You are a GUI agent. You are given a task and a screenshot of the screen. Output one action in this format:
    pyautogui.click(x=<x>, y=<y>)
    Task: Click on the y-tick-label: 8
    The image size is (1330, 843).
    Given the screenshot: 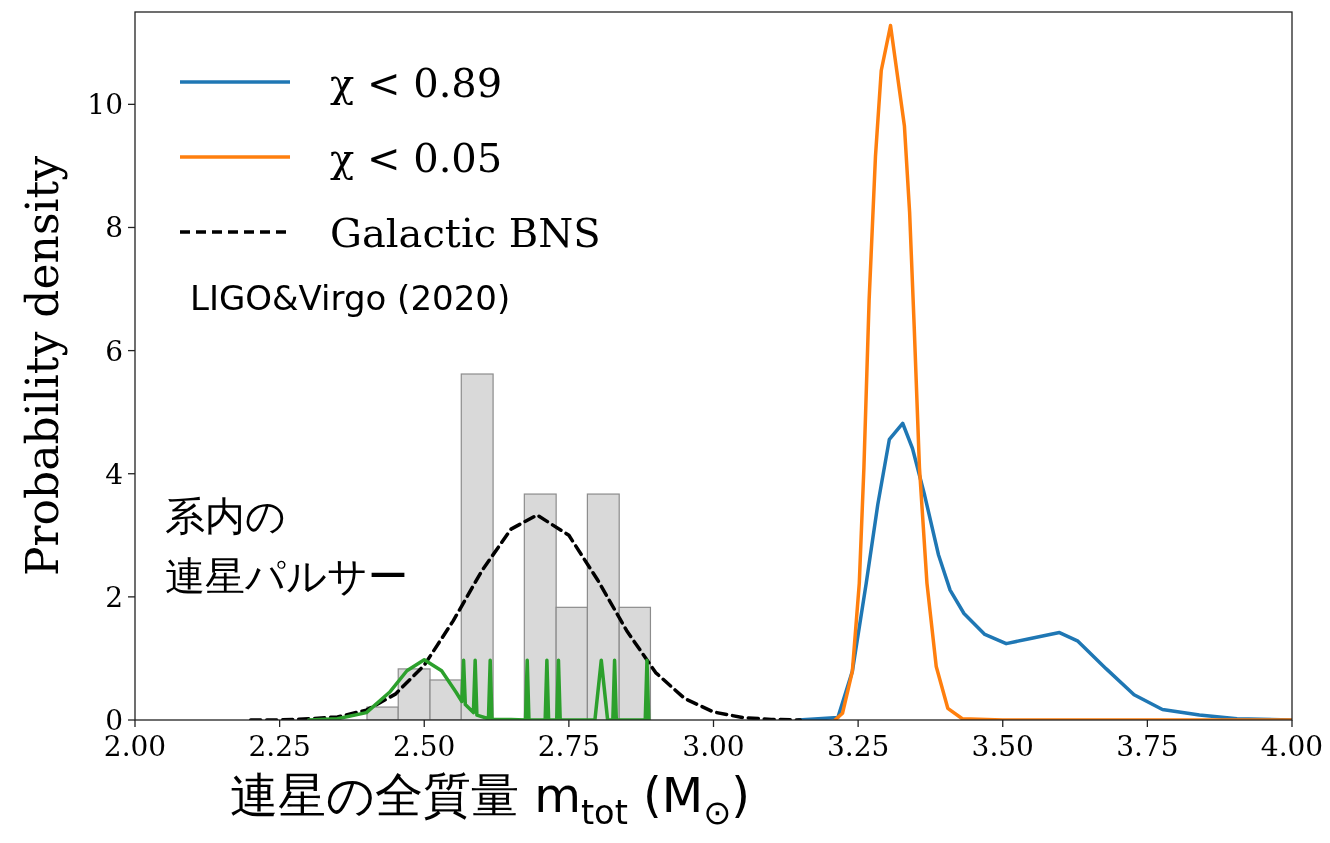 What is the action you would take?
    pyautogui.click(x=114, y=228)
    